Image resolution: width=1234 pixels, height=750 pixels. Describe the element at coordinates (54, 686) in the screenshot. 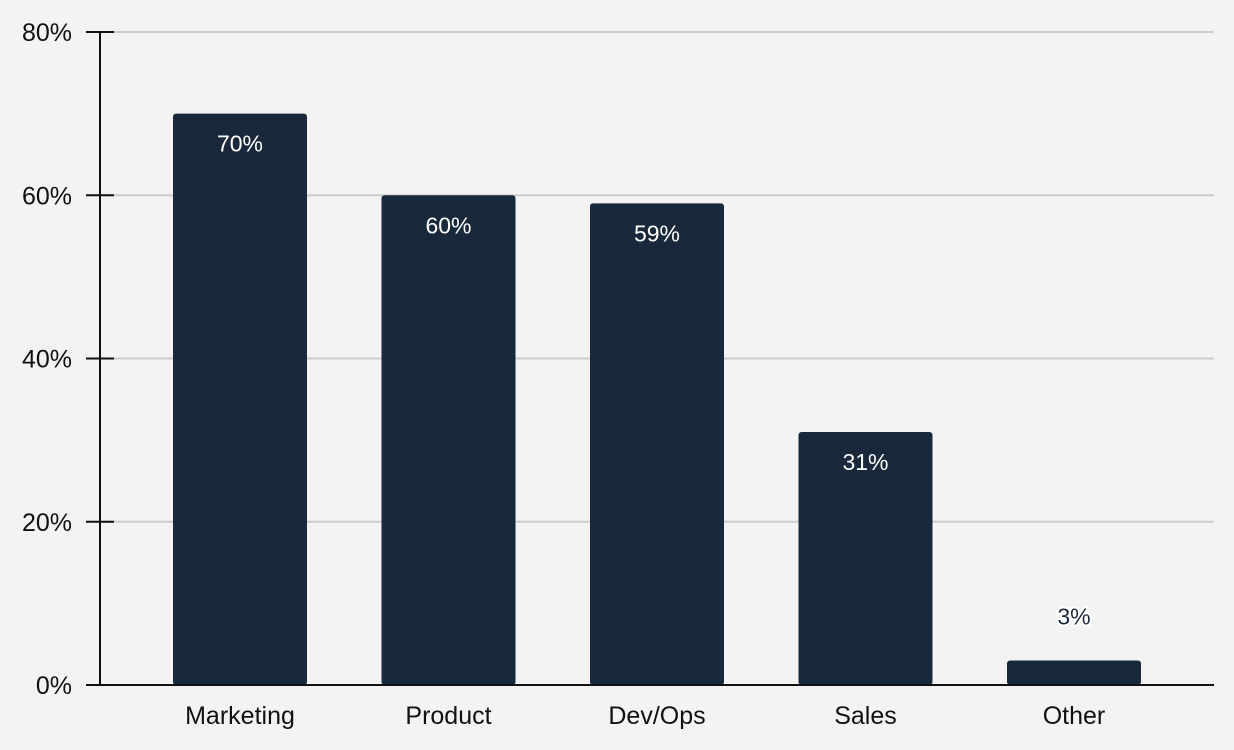

I see `y-tick-label: 0%` at that location.